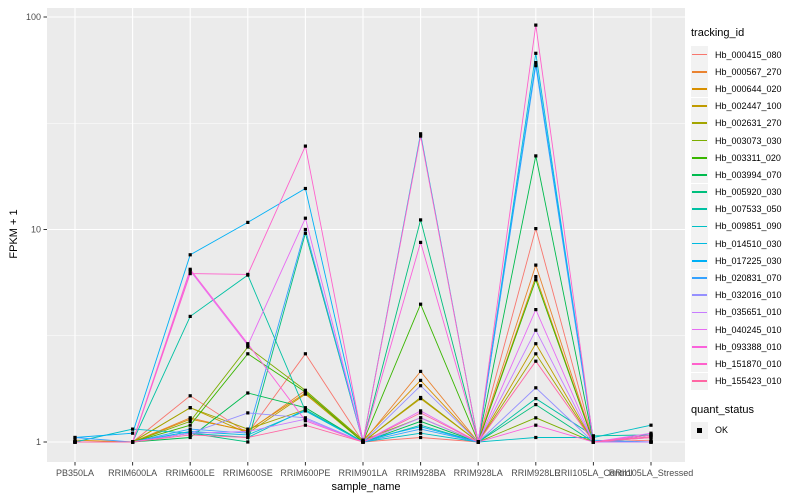 The height and width of the screenshot is (500, 800). I want to click on x-tick-label: RRIM928LA, so click(478, 473).